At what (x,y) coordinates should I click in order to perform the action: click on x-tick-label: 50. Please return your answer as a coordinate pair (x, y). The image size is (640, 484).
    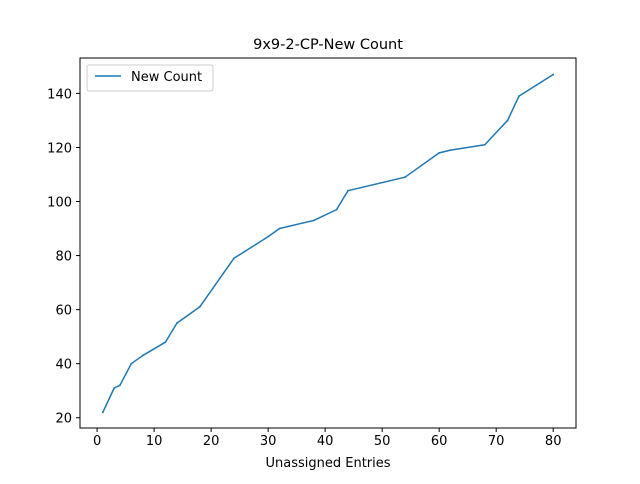
    Looking at the image, I should click on (382, 441).